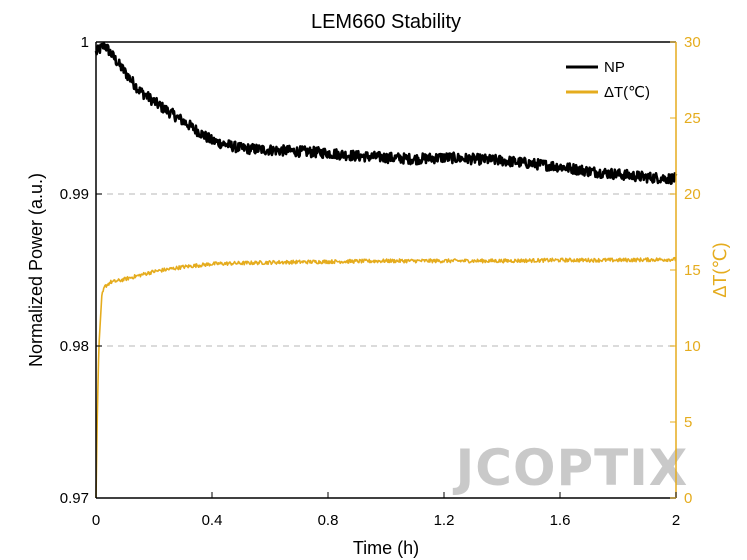 The height and width of the screenshot is (560, 747). I want to click on y-right-ticks: 0 5 10 15 20 25 30, so click(685, 270).